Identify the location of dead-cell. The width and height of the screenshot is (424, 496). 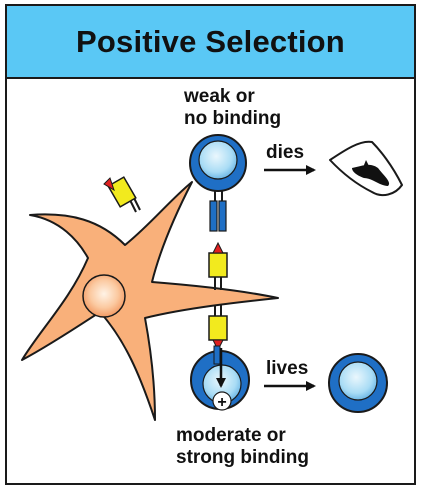
(366, 168).